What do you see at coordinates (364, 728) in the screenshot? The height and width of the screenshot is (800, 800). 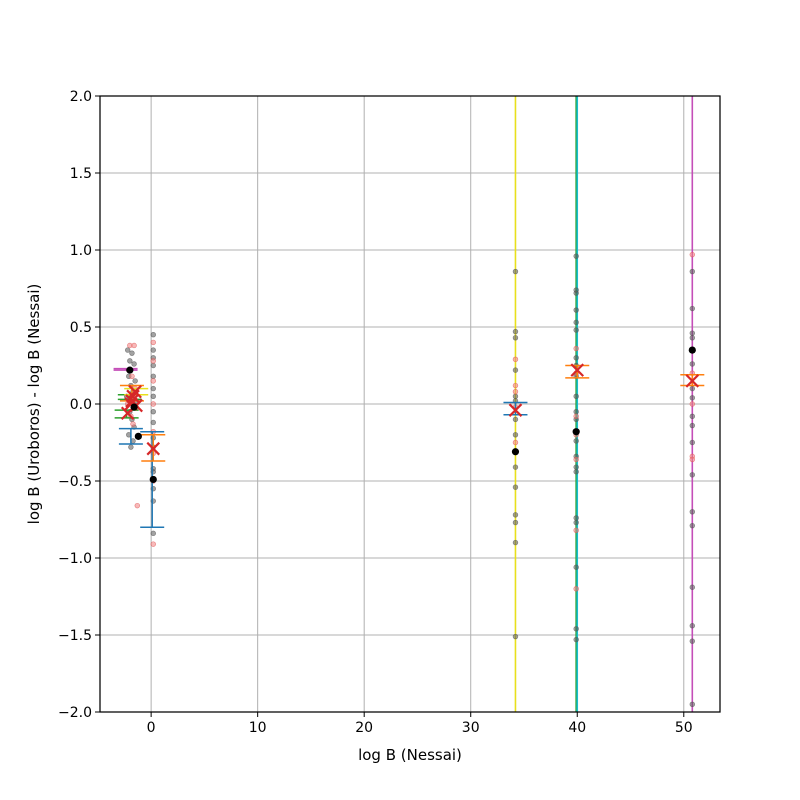 I see `x-tick-label: 20` at bounding box center [364, 728].